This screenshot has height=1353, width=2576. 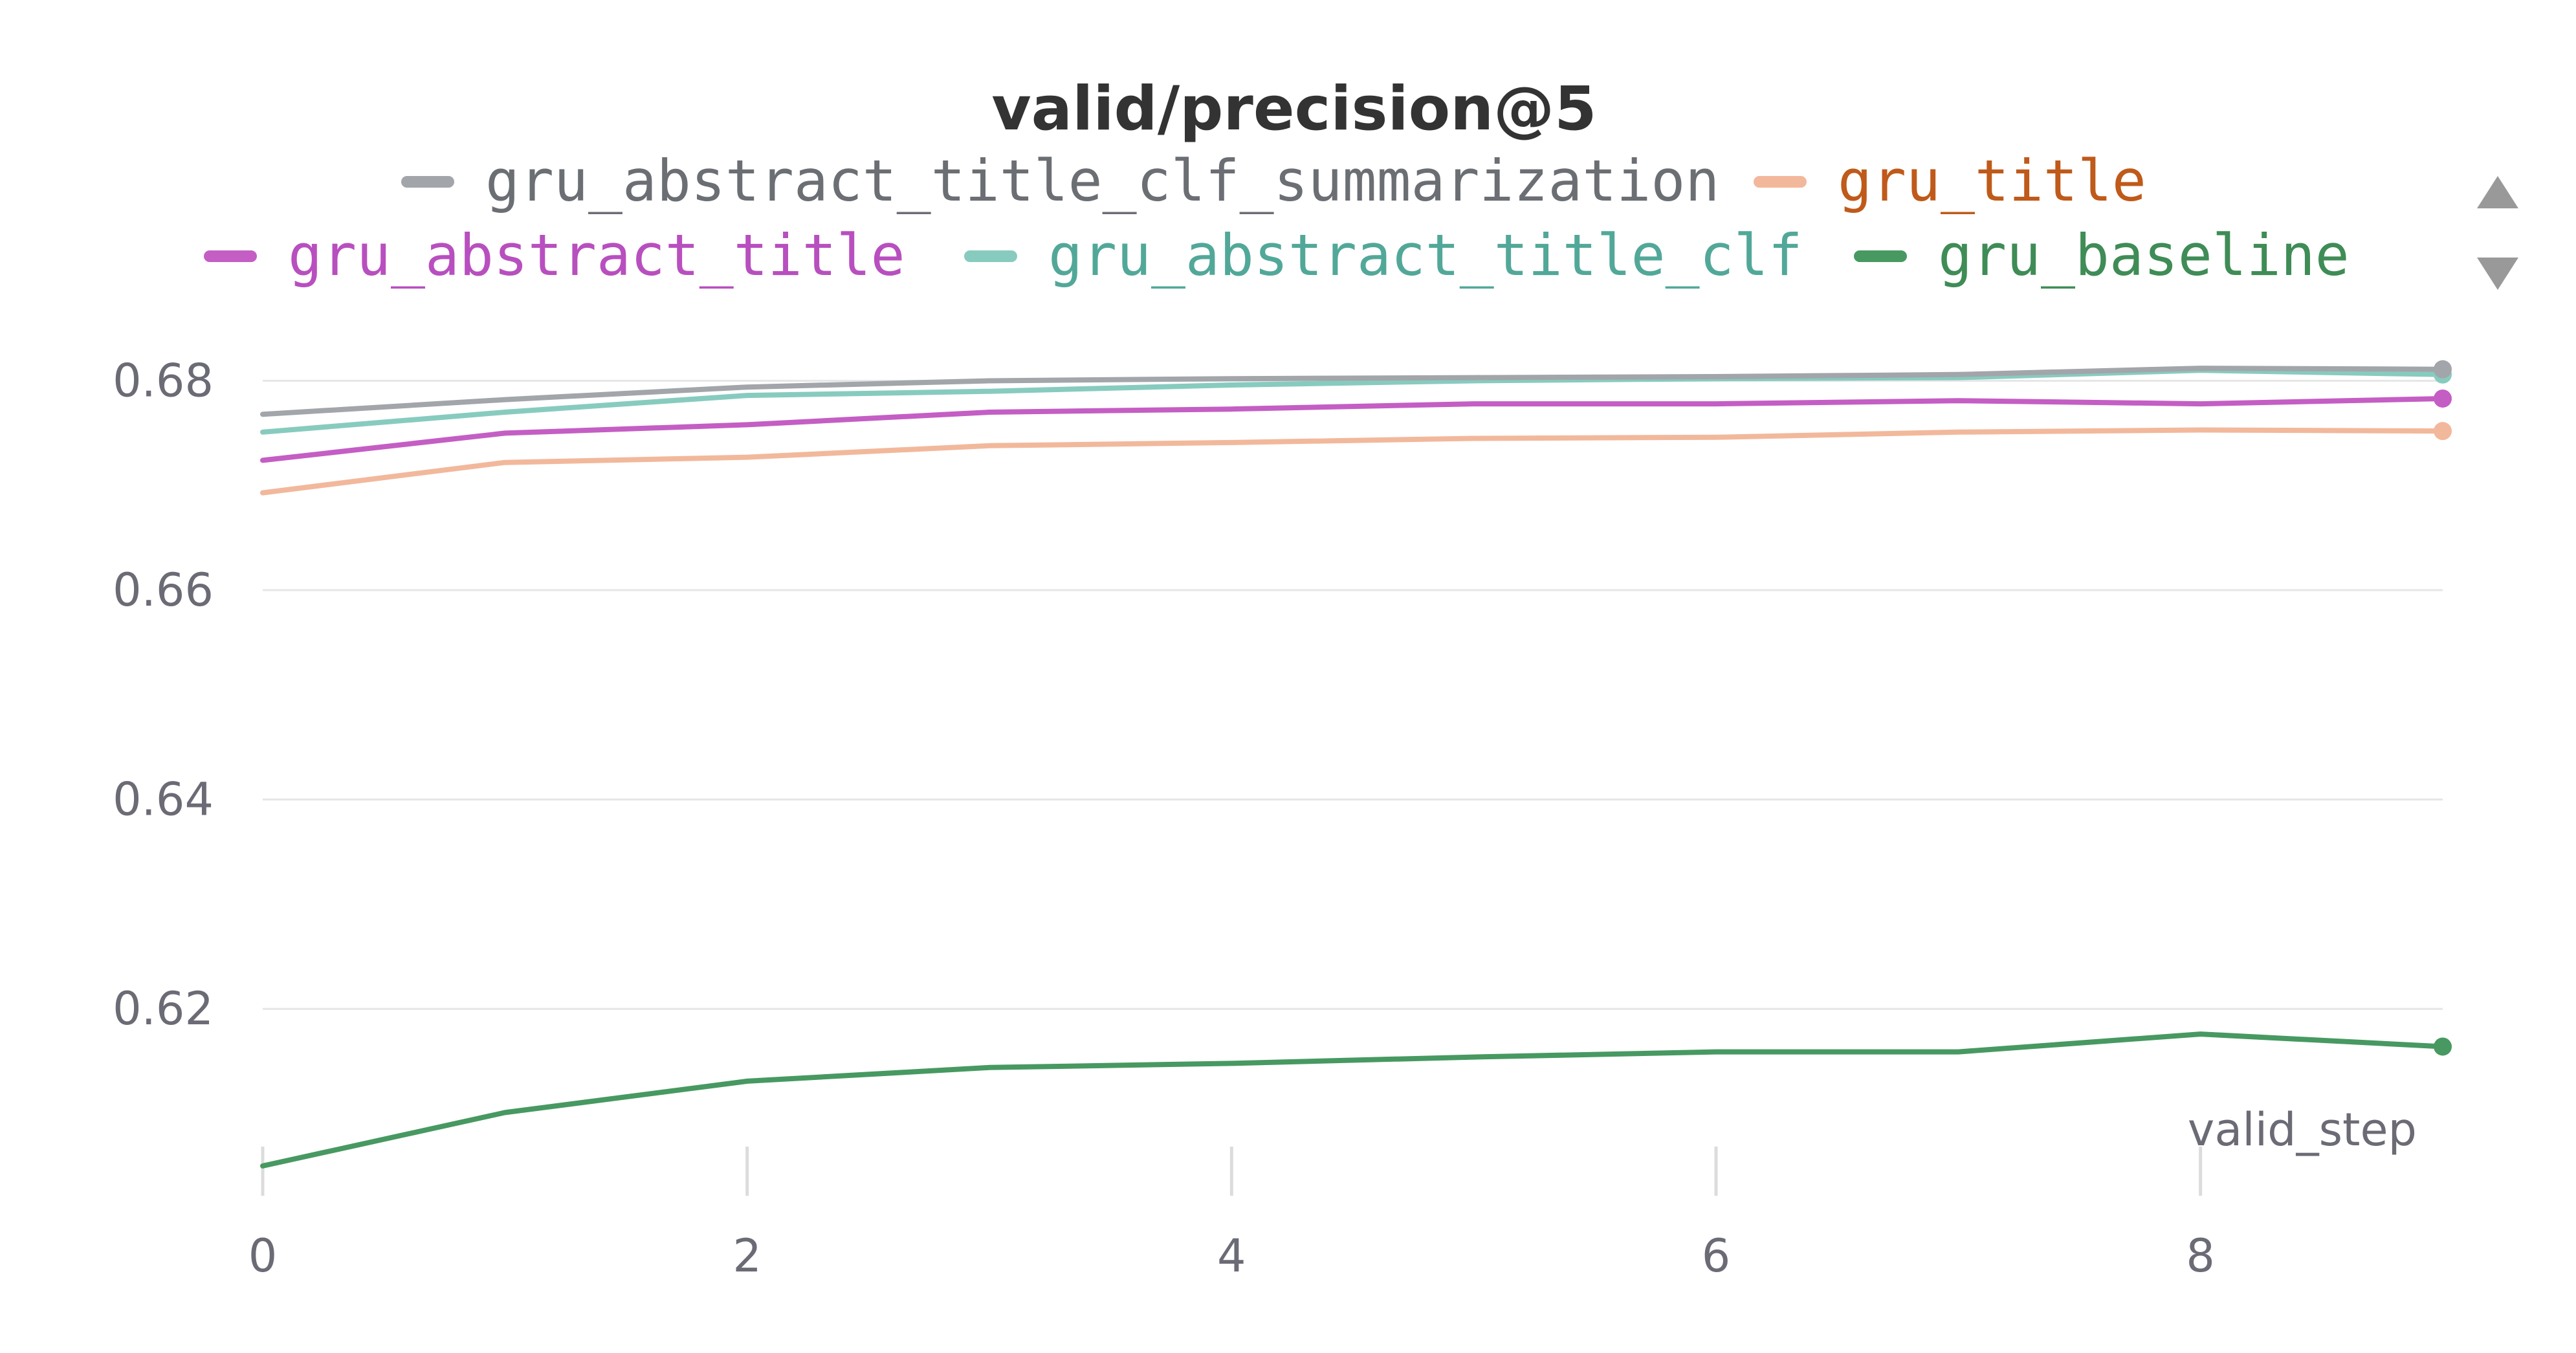 I want to click on legend-scroll-up-button, so click(x=2498, y=194).